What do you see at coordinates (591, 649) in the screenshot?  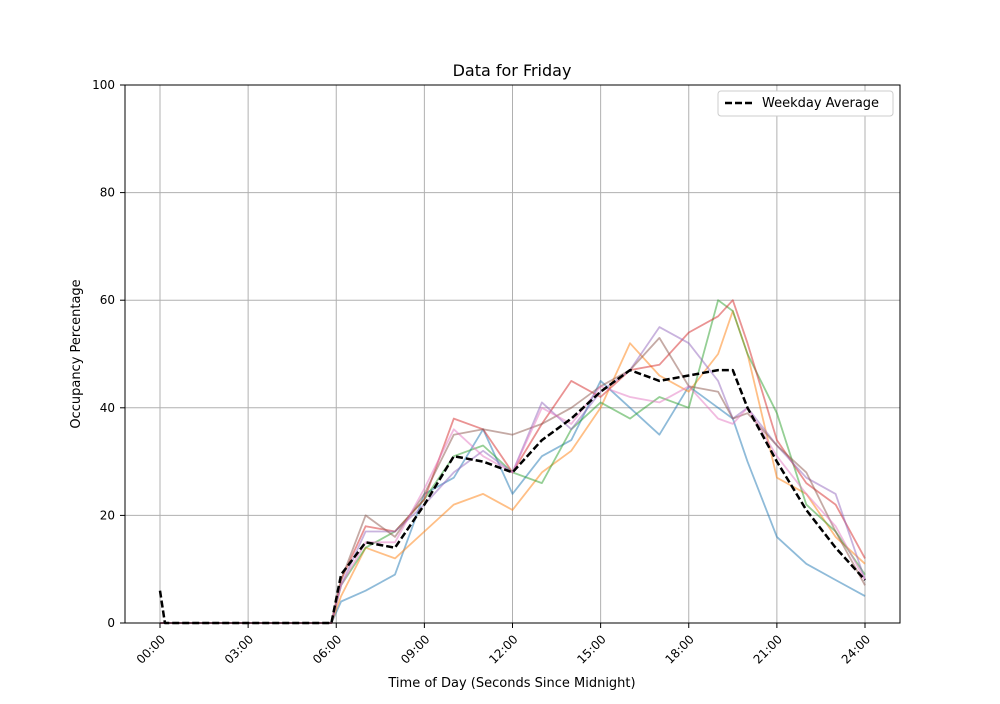 I see `x-tick-label: 15:00` at bounding box center [591, 649].